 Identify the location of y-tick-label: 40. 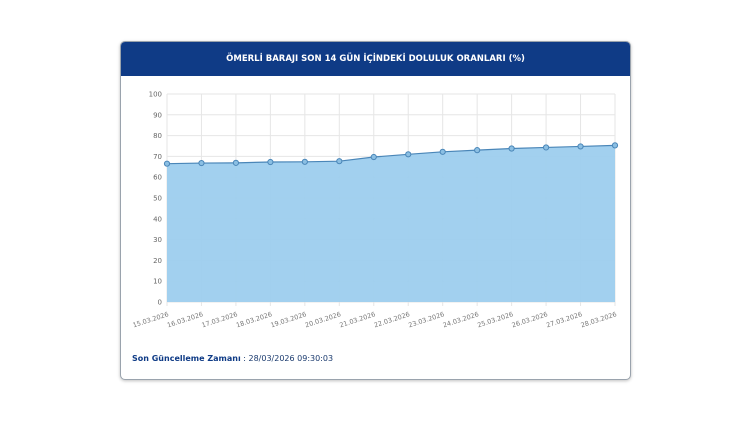
(157, 219).